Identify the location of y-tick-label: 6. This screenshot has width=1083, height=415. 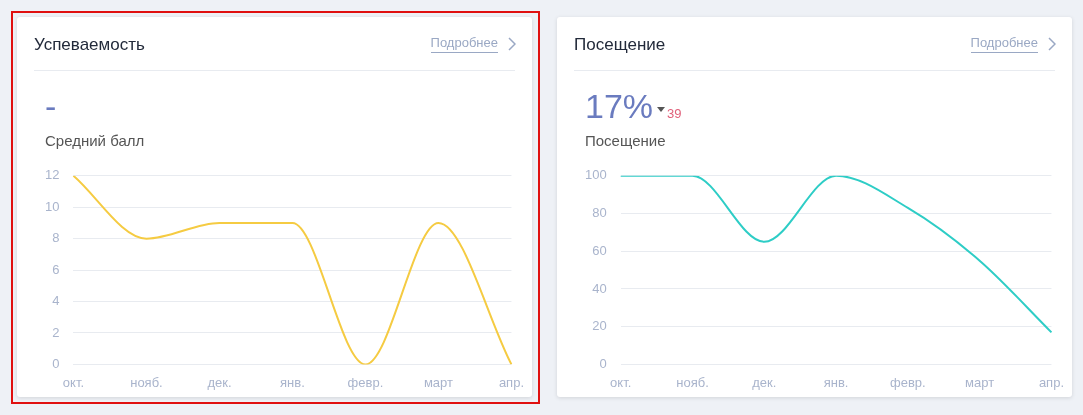
(56, 269).